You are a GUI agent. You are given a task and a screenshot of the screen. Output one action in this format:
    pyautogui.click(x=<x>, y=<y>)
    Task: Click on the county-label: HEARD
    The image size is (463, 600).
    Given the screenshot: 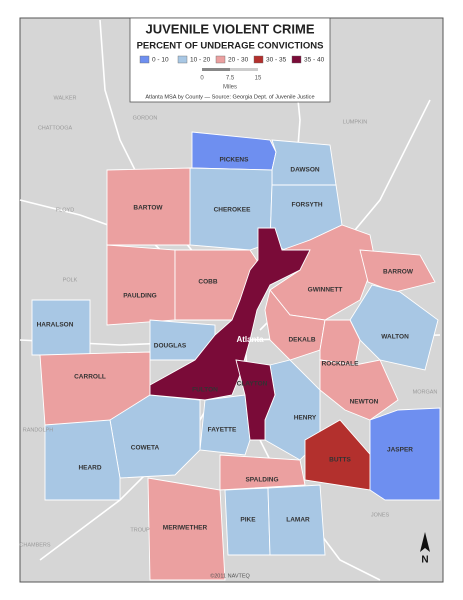 What is the action you would take?
    pyautogui.click(x=89, y=468)
    